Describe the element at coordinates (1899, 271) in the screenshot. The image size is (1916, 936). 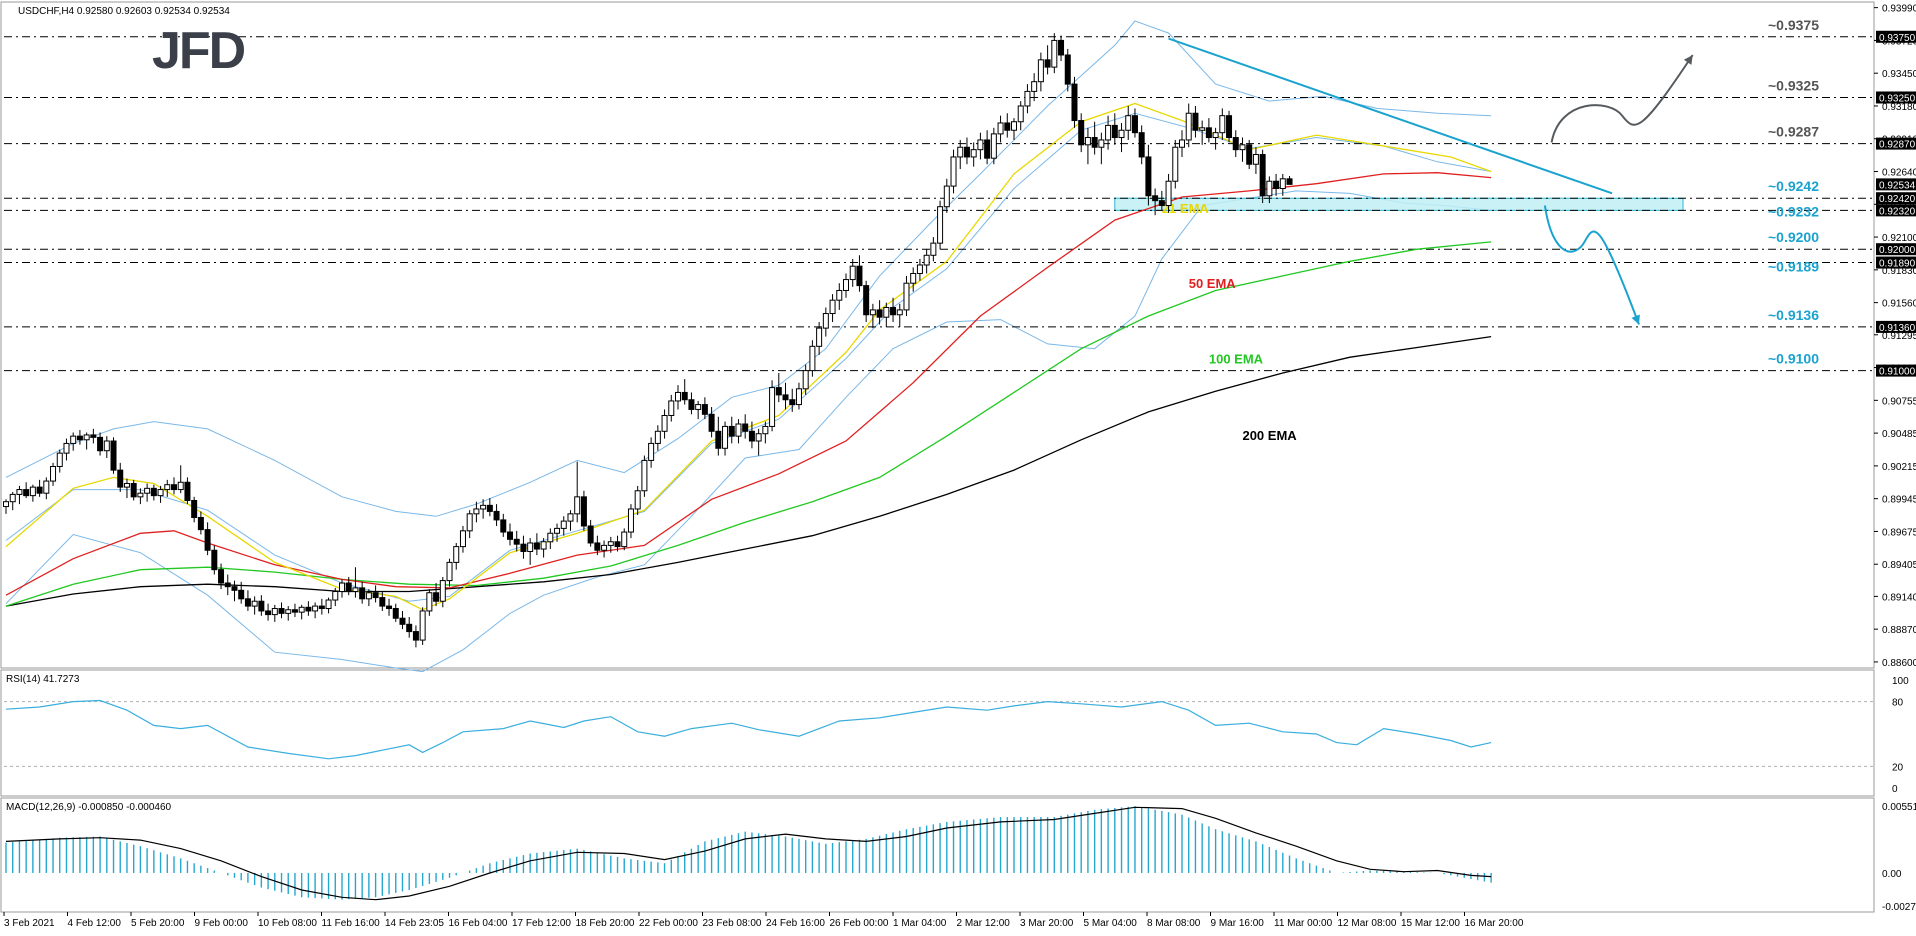
I see `price-tick-label: 0.91830` at that location.